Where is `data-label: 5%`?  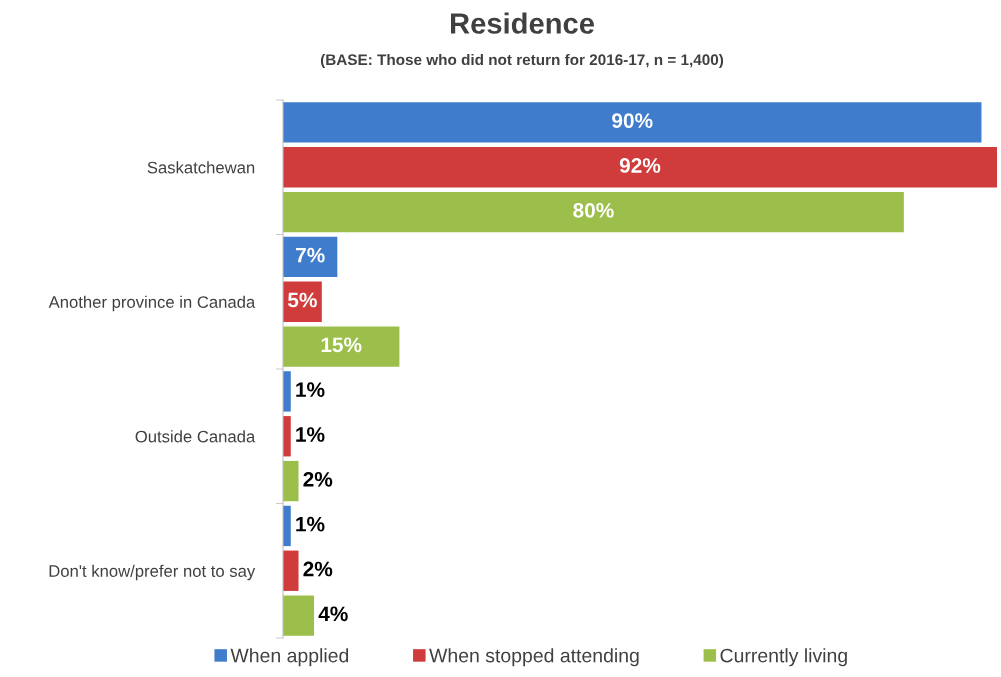
data-label: 5% is located at coordinates (302, 300).